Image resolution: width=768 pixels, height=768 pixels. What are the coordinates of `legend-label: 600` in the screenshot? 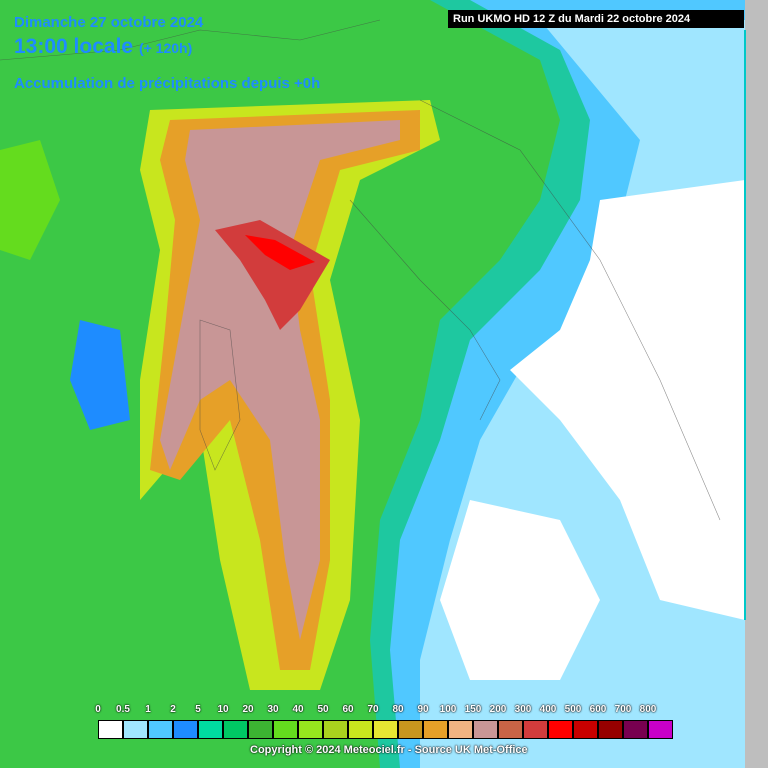 It's located at (598, 709).